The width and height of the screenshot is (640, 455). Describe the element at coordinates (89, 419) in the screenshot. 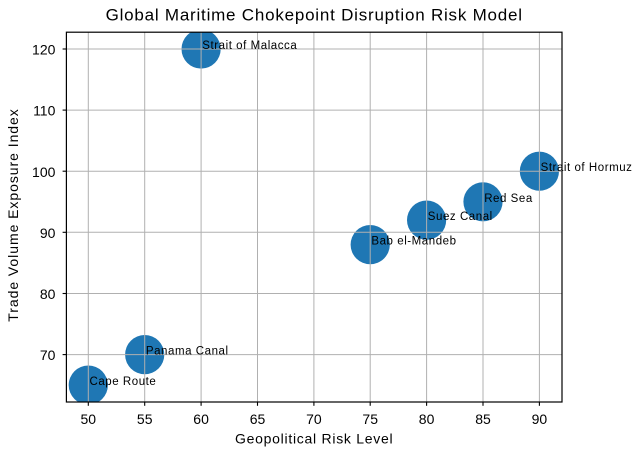

I see `svg-text: 50` at that location.